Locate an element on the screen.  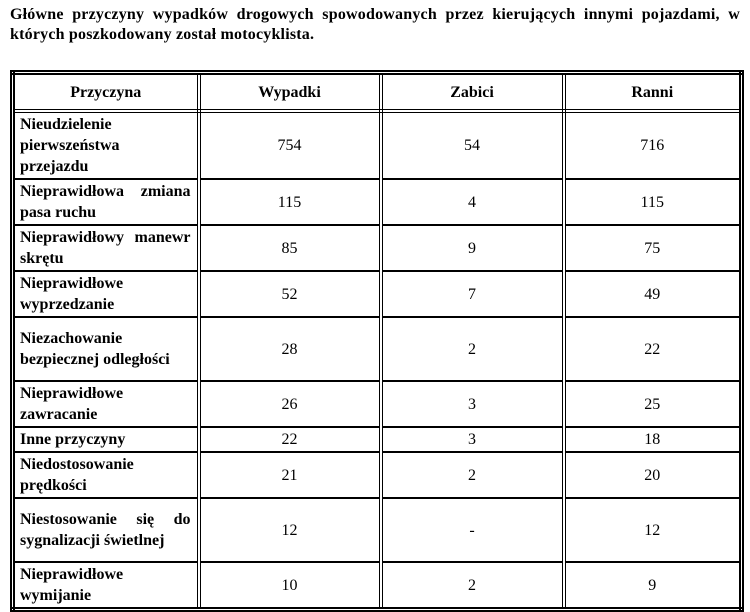
cause-cell: Nieprawidłowe wyprzedzanie is located at coordinates (105, 294).